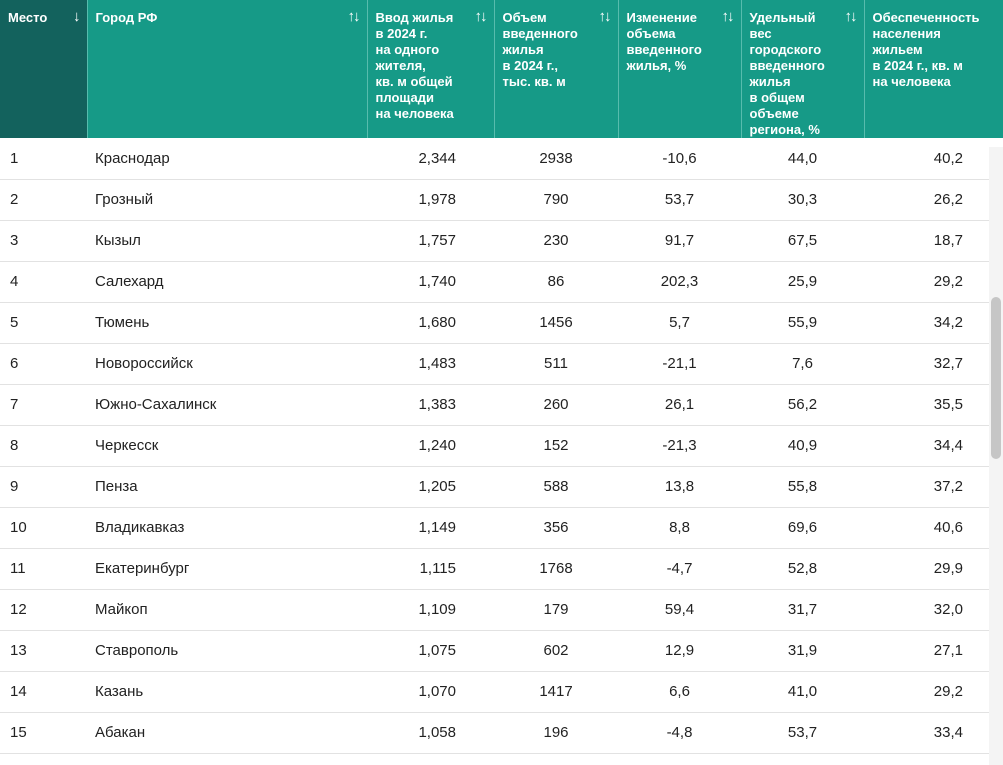  Describe the element at coordinates (501, 692) in the screenshot. I see `table-row: 14 Казань 1,070 1417 6,6 41,0 29,2` at that location.